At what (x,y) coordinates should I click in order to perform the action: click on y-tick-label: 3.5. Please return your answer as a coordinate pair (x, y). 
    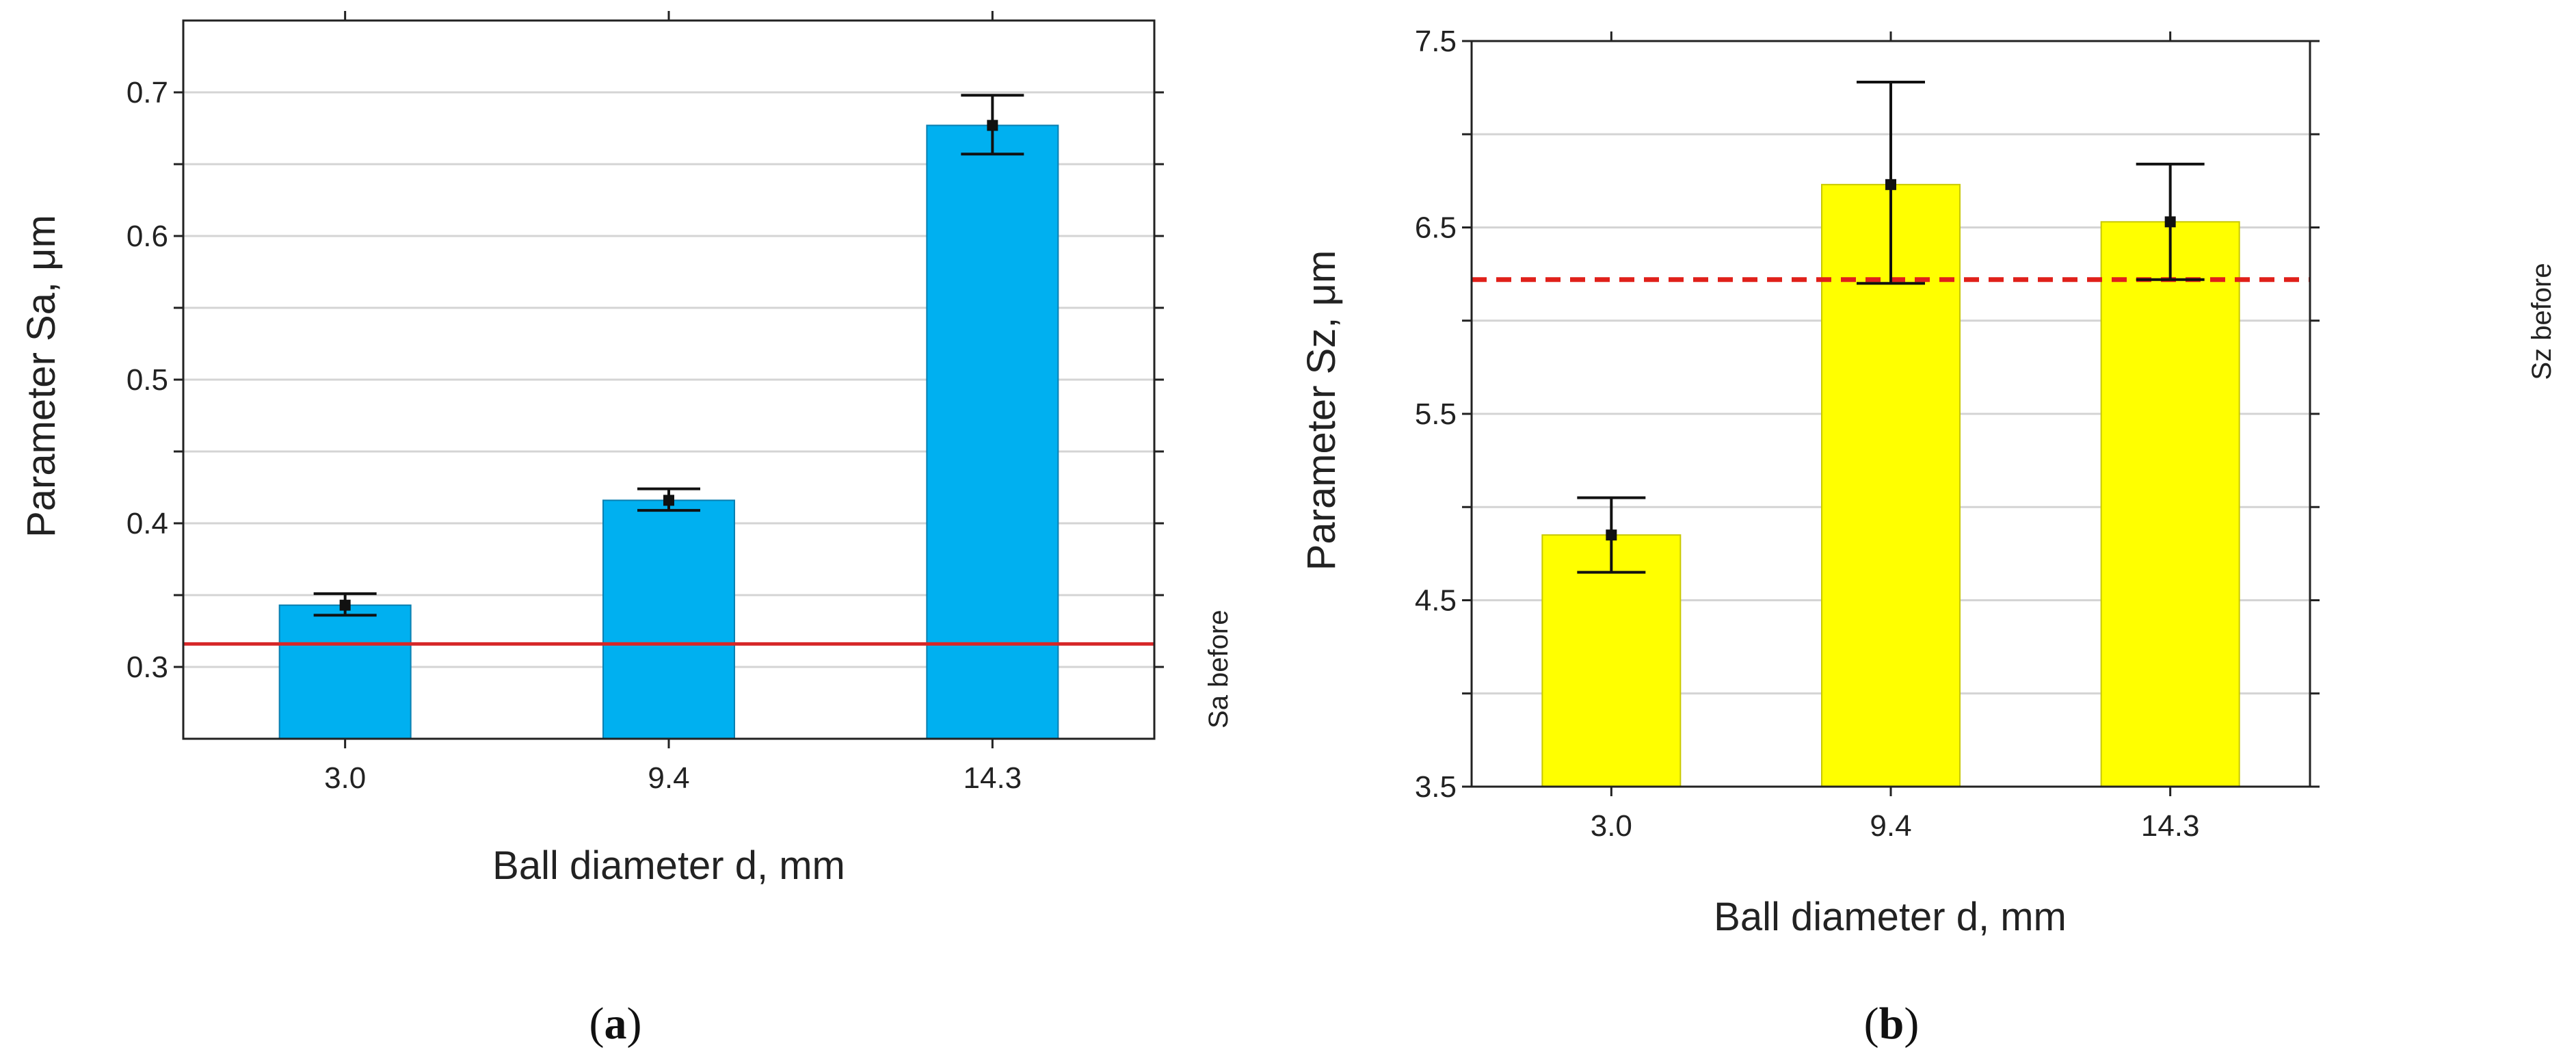
    Looking at the image, I should click on (1436, 787).